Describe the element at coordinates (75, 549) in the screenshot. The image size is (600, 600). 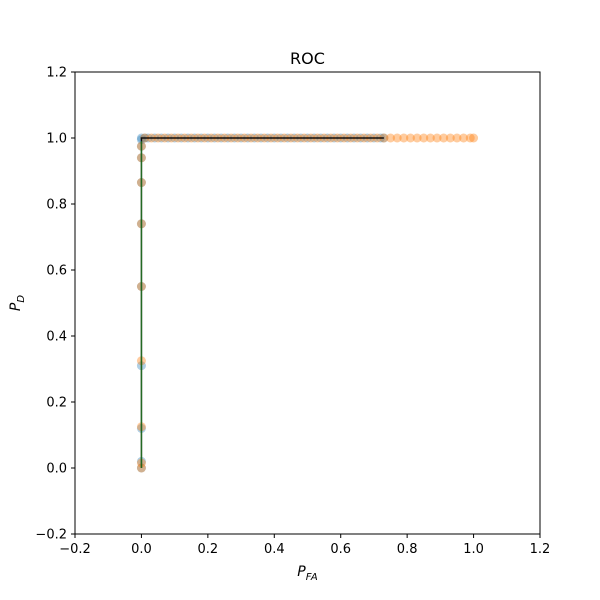
I see `x-tick-label: −0.2` at that location.